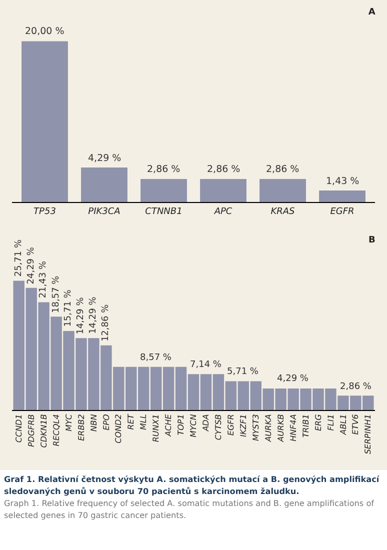 Image resolution: width=387 pixels, height=550 pixels. What do you see at coordinates (169, 425) in the screenshot?
I see `x-tick-label: ACHE` at bounding box center [169, 425].